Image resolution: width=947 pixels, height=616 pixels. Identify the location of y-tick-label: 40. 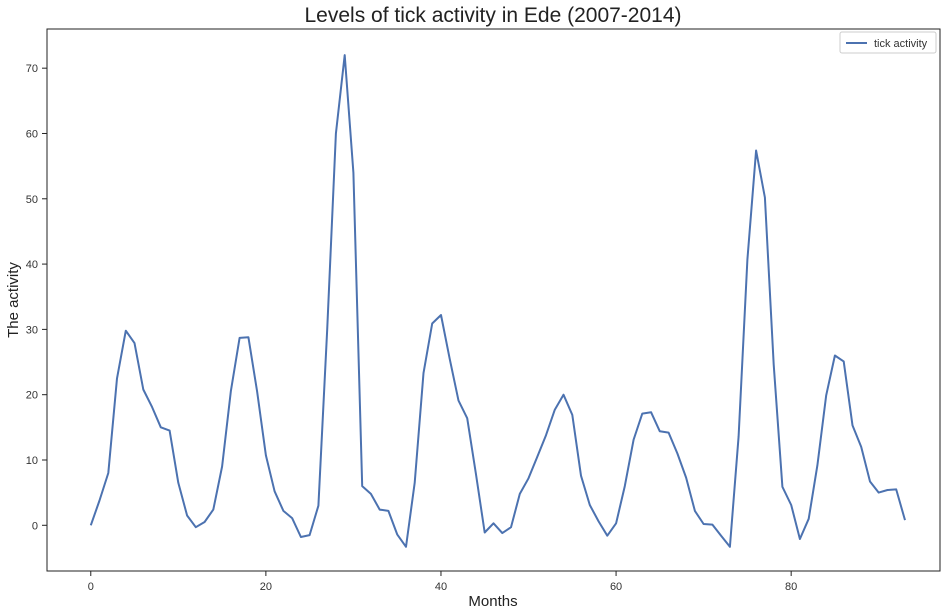
(32, 265).